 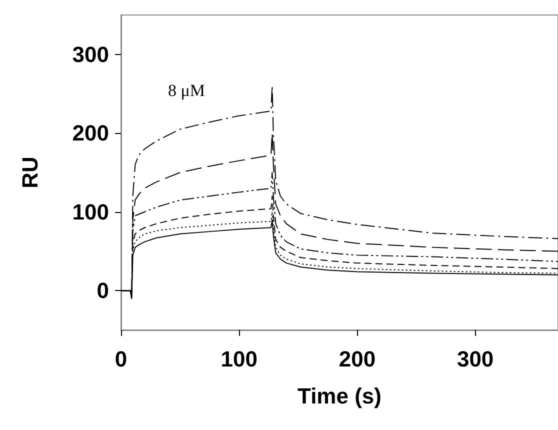 I want to click on x-tick-label: 200, so click(x=357, y=359).